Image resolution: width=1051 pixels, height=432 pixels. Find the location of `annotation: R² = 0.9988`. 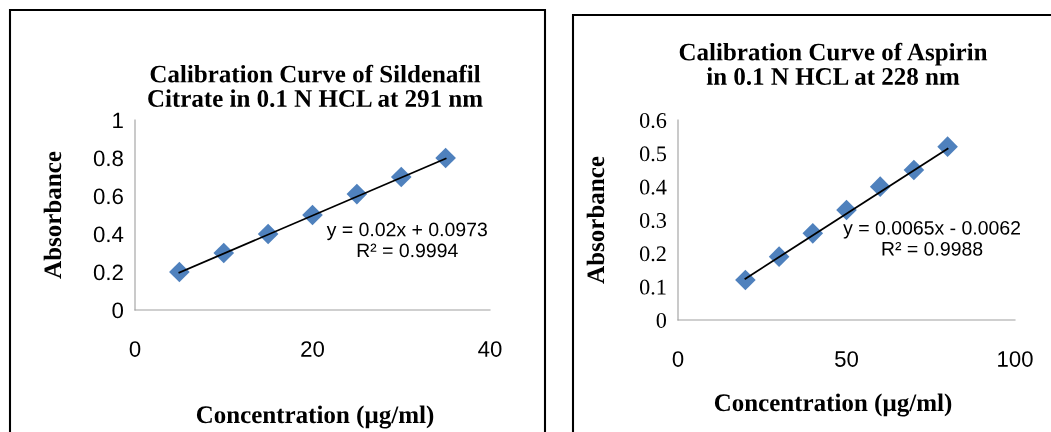

annotation: R² = 0.9988 is located at coordinates (932, 248).